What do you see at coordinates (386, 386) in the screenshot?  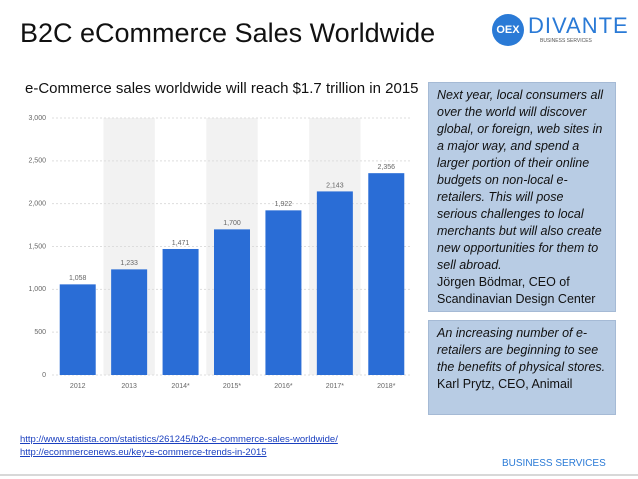 I see `x-tick-label: 2018*` at bounding box center [386, 386].